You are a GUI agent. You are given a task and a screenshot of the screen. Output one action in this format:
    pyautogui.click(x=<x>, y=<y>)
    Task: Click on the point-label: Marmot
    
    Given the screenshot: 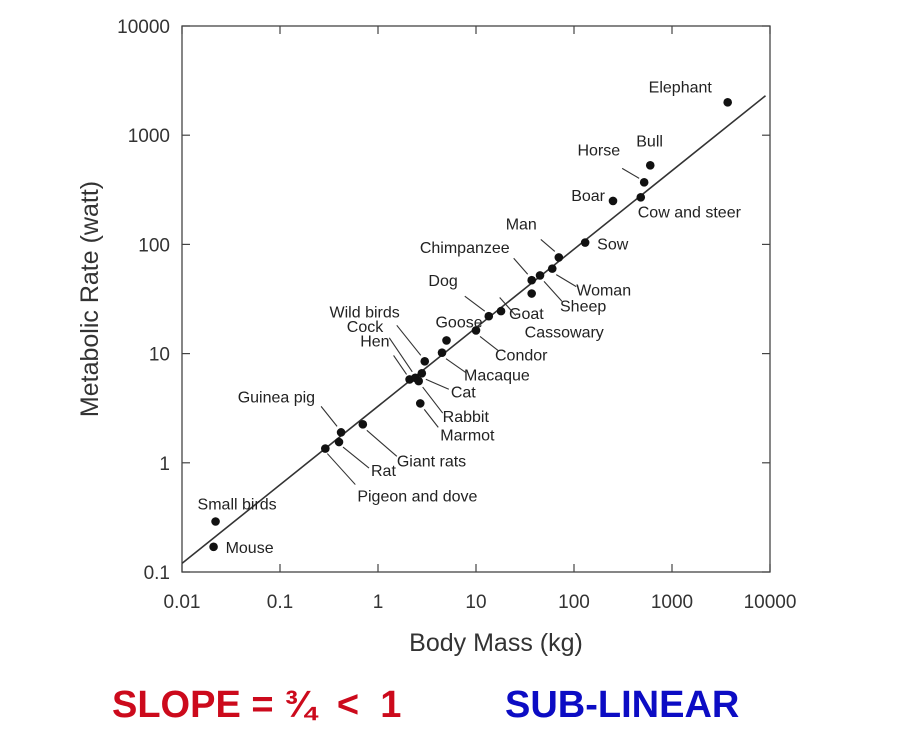 What is the action you would take?
    pyautogui.click(x=467, y=435)
    